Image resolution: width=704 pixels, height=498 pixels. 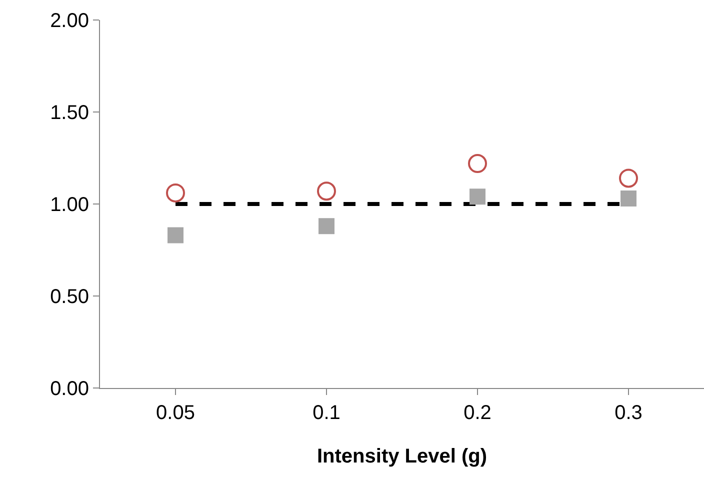 I want to click on y-tick-label: 2.00, so click(x=69, y=21).